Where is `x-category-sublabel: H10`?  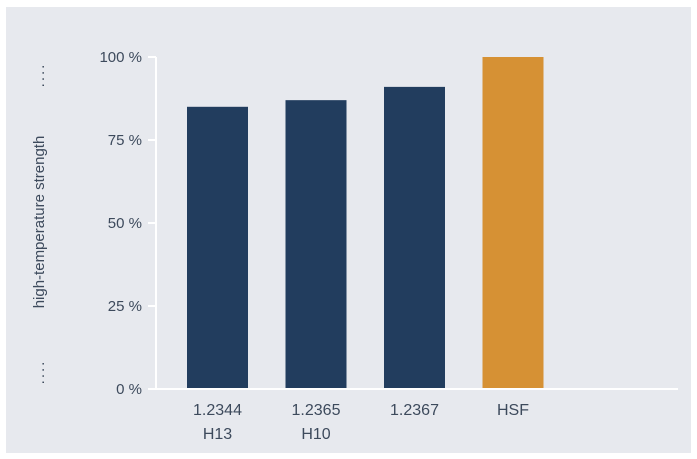
x-category-sublabel: H10 is located at coordinates (315, 434).